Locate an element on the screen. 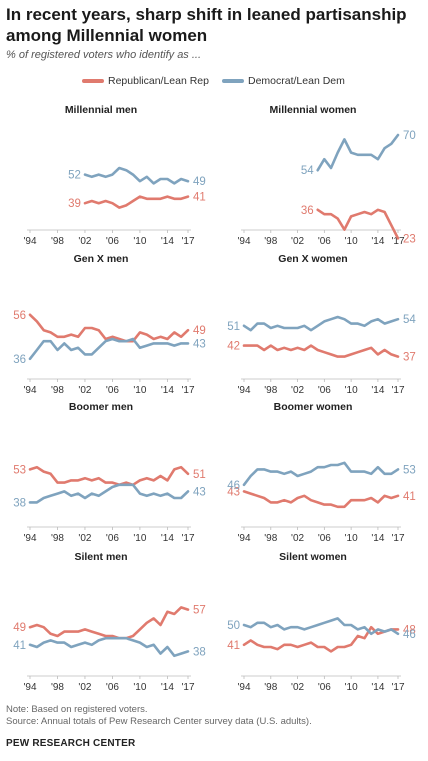  x-tick-label-millennial-men: '94 is located at coordinates (29, 241).